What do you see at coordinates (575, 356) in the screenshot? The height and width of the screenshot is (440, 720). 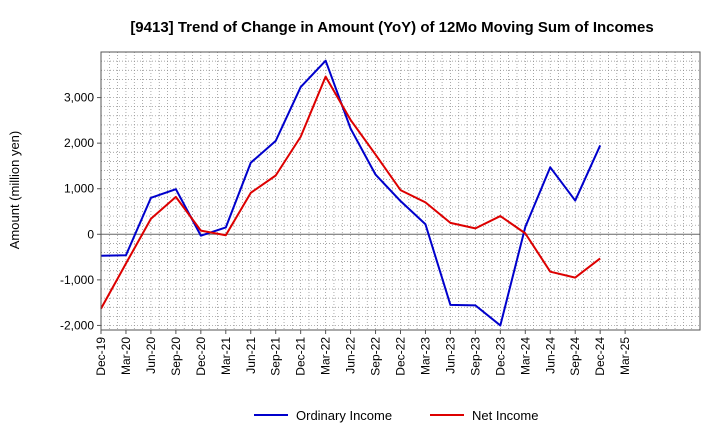 I see `x-tick-label: Sep-24` at bounding box center [575, 356].